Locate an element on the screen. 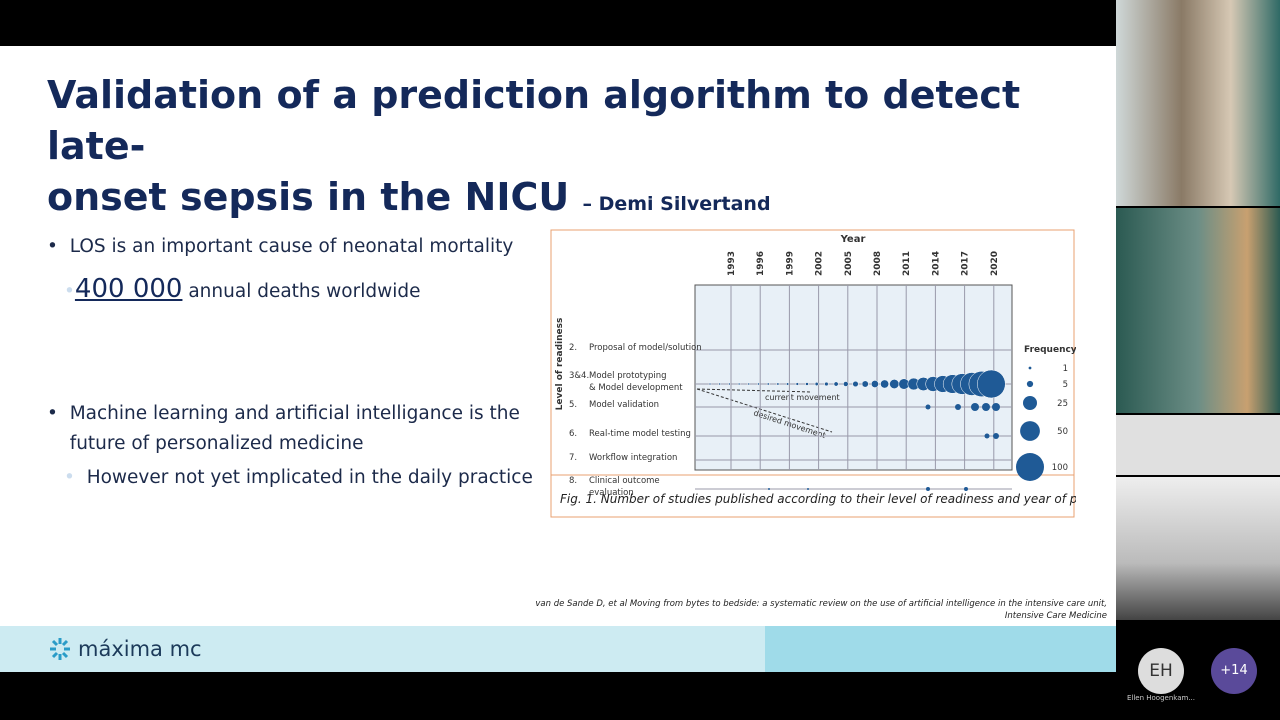  legend-label: 100 is located at coordinates (1060, 468).